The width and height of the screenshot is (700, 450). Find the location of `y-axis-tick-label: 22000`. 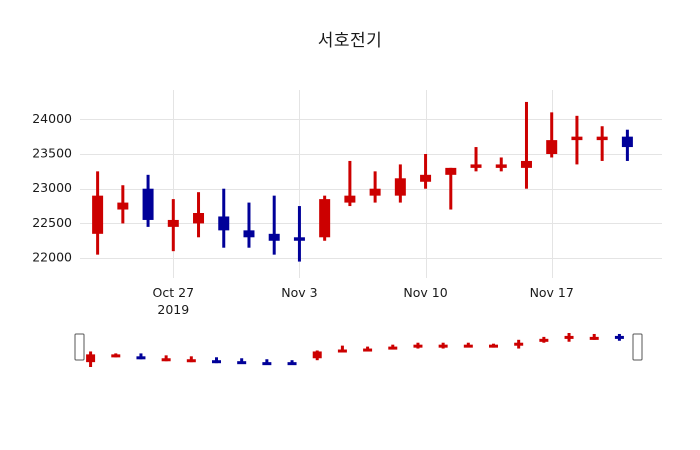

y-axis-tick-label: 22000 is located at coordinates (52, 257).